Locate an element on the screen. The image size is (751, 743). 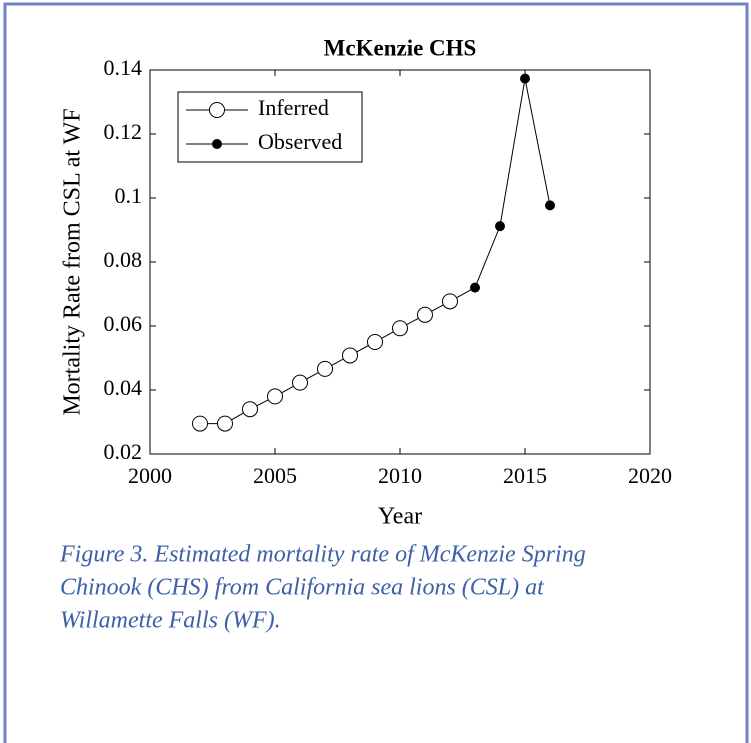
chart-title: McKenzie CHS is located at coordinates (400, 47).